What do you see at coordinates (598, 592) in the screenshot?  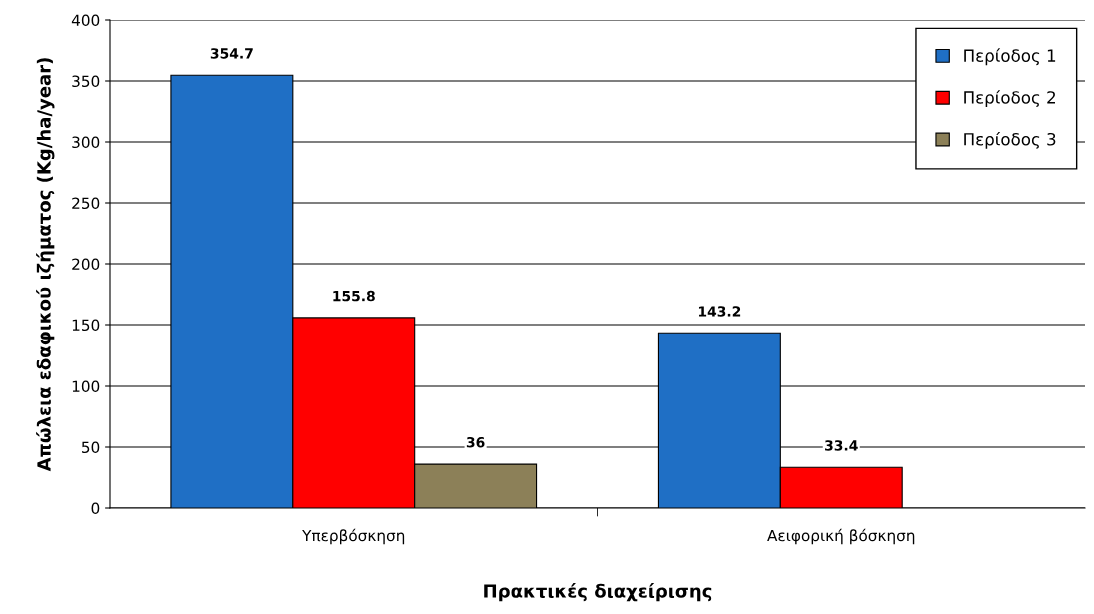 I see `x-axis-title: Πρακτικές διαχείρισης` at bounding box center [598, 592].